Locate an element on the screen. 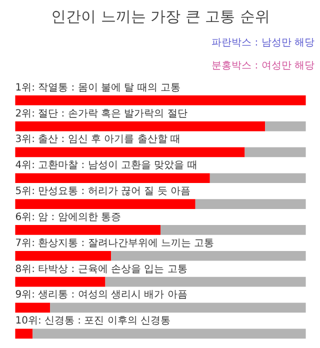  y-tick-label: 10위: 신경통 : 포진 이후의 신경통 is located at coordinates (93, 321).